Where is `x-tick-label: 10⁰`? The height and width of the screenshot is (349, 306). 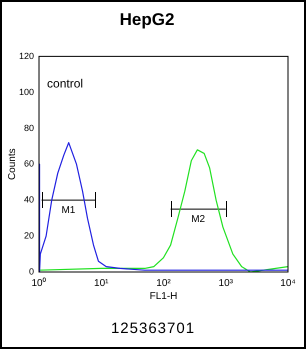
x-tick-label: 10⁰ is located at coordinates (39, 282).